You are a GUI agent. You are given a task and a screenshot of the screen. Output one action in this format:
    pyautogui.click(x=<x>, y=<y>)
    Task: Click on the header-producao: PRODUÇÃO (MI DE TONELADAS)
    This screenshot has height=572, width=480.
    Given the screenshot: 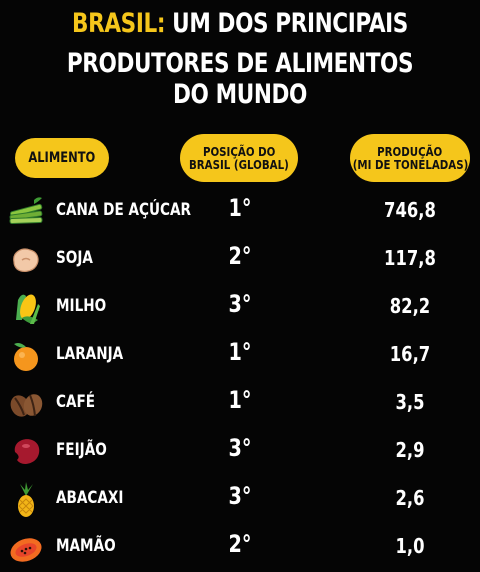 What is the action you would take?
    pyautogui.click(x=410, y=158)
    